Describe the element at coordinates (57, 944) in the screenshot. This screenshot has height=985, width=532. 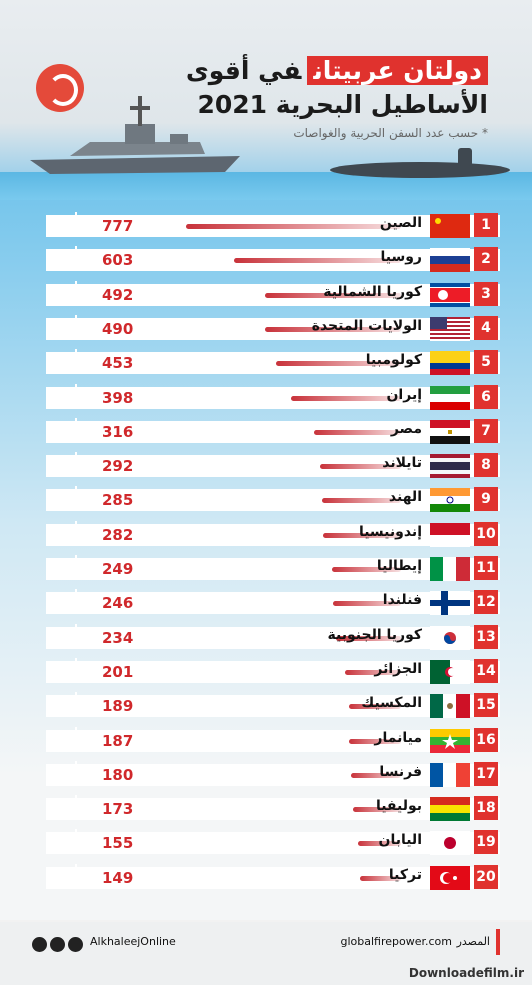
I see `instagram-icon` at that location.